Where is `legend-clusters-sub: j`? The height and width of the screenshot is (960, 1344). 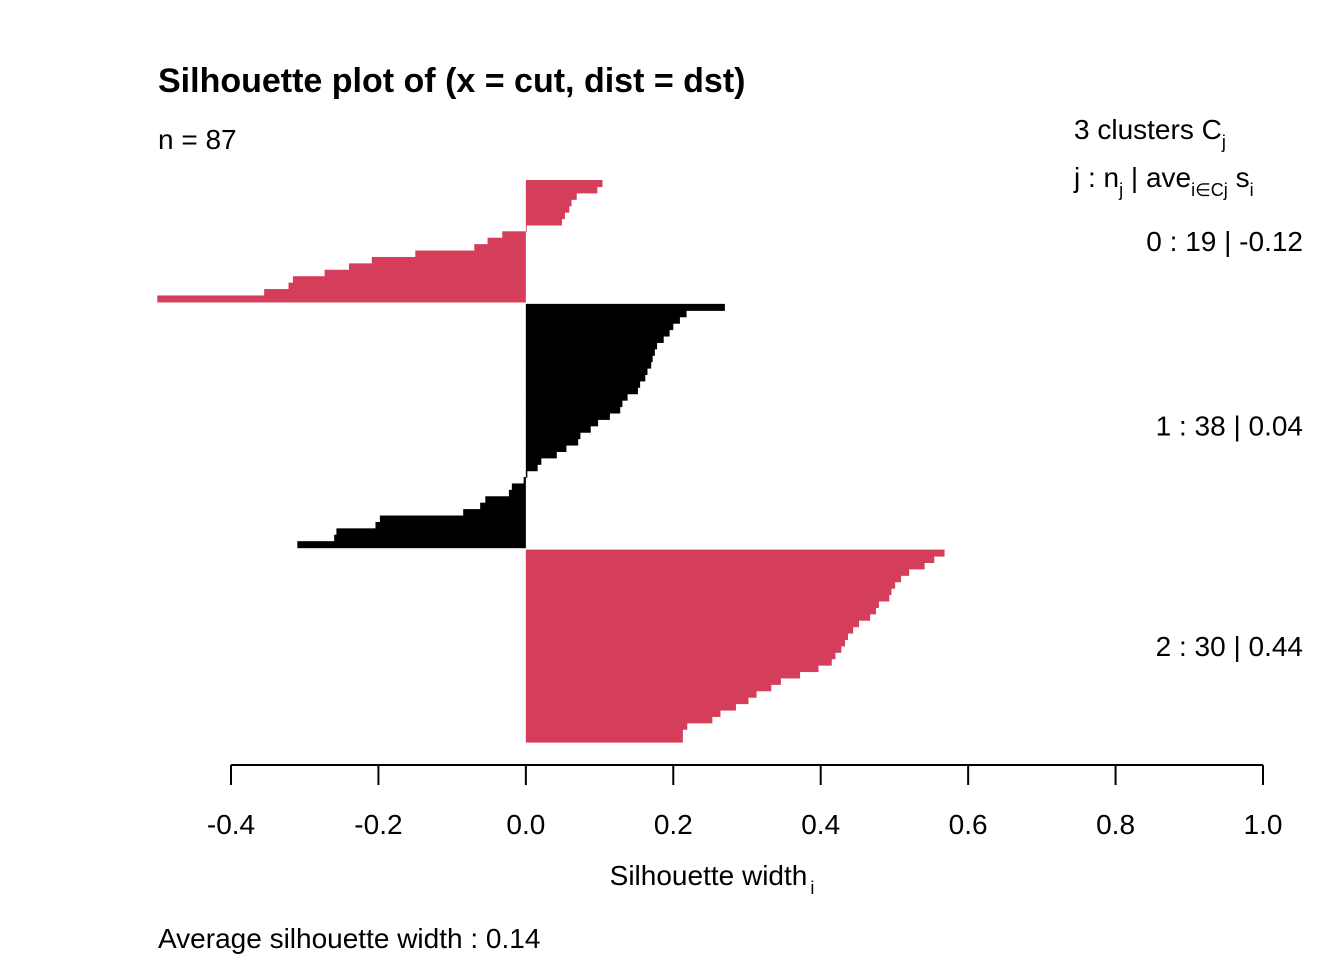 legend-clusters-sub: j is located at coordinates (1223, 142).